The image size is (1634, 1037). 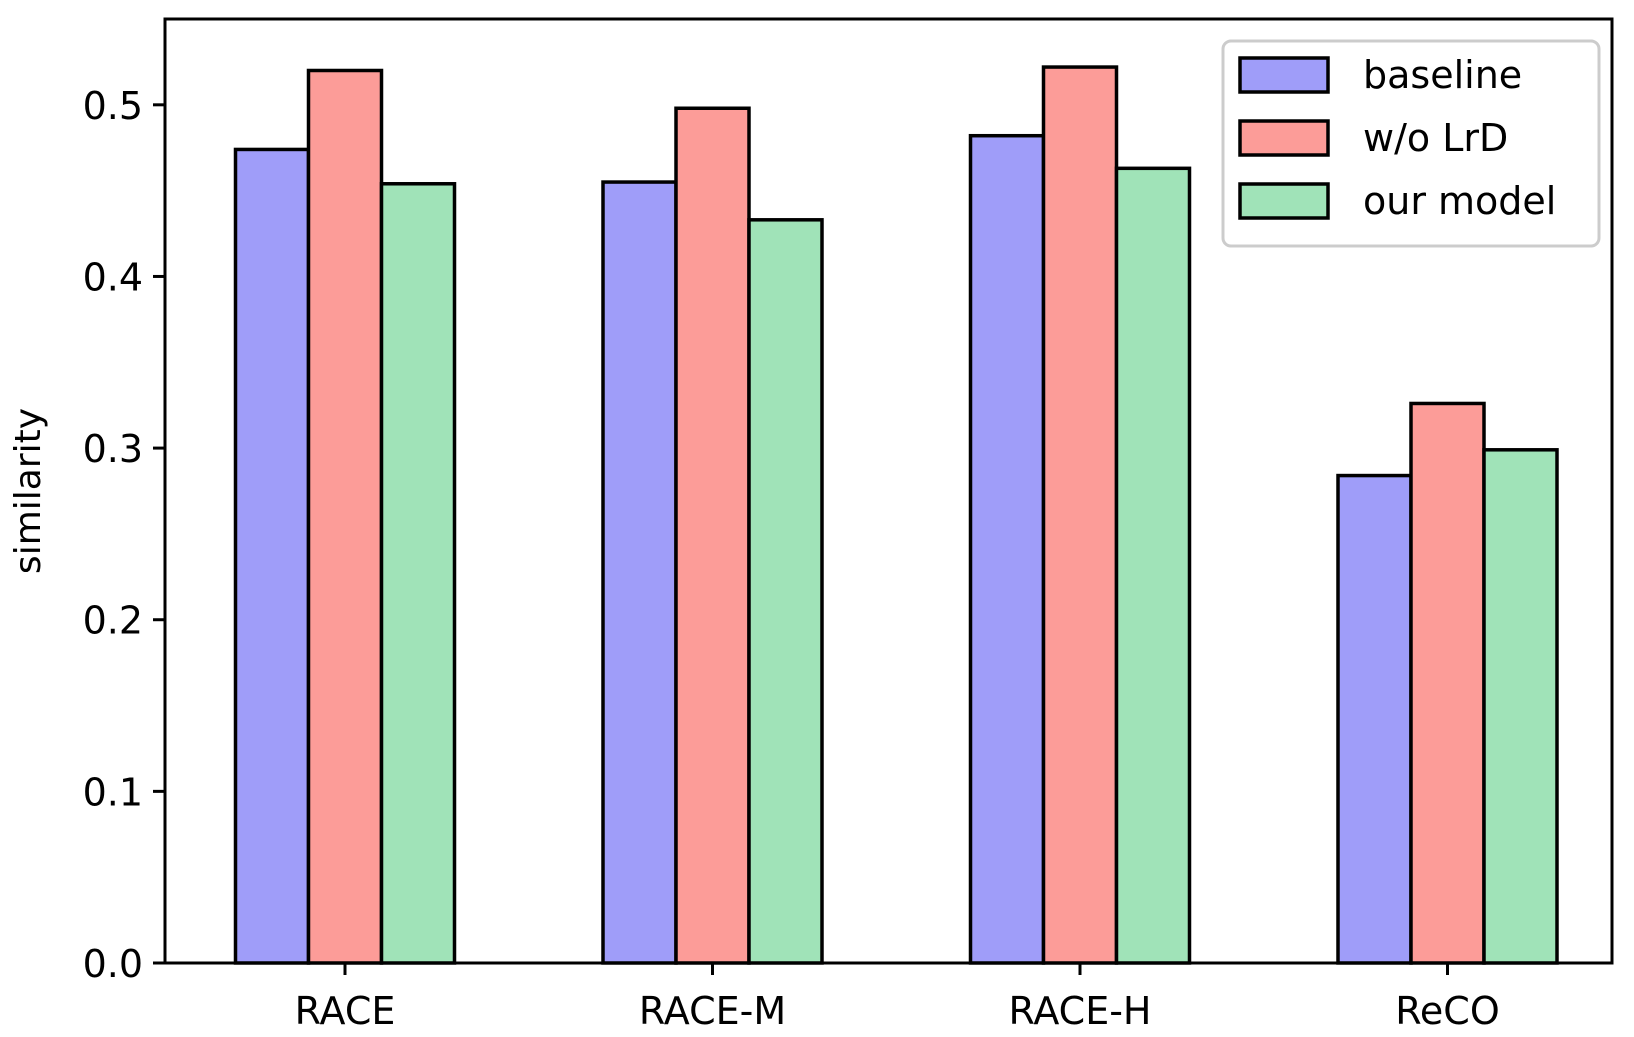 I want to click on y-tick-label: 0.5, so click(x=113, y=106).